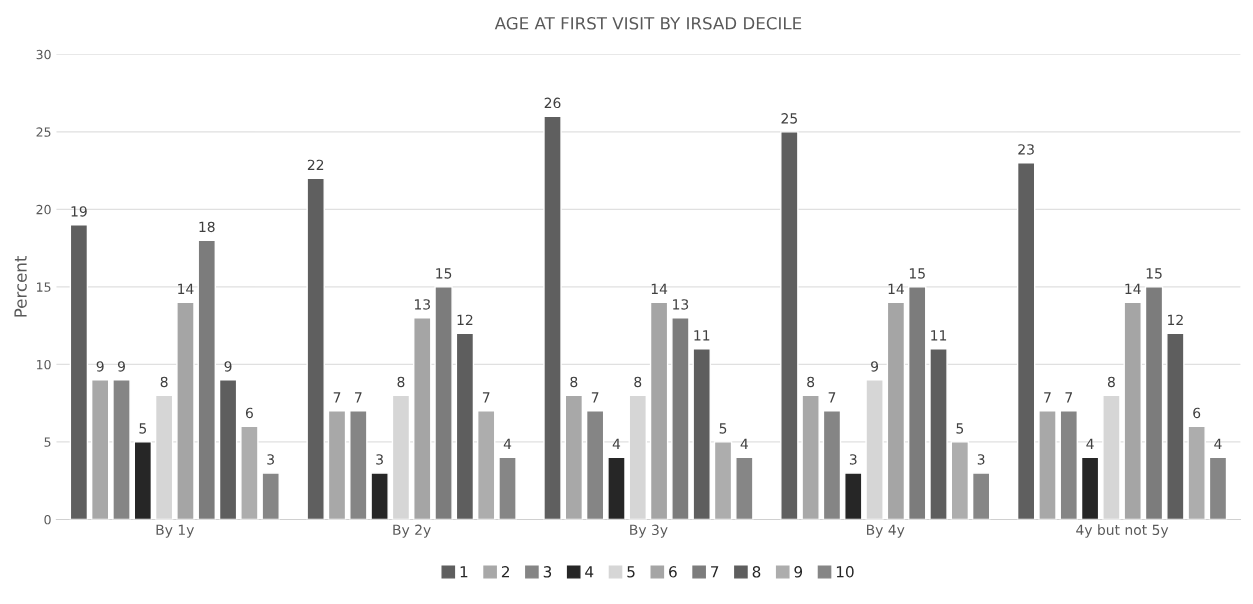 This screenshot has height=604, width=1253. Describe the element at coordinates (43, 364) in the screenshot. I see `y-tick-label: 10` at that location.